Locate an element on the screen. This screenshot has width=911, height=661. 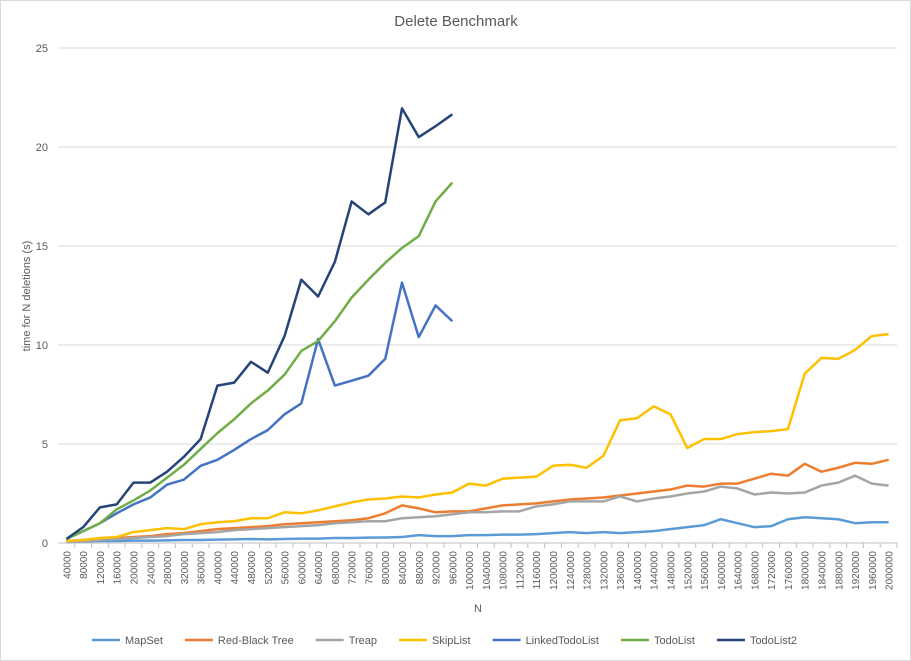
legend-label: SkipList is located at coordinates (451, 641).